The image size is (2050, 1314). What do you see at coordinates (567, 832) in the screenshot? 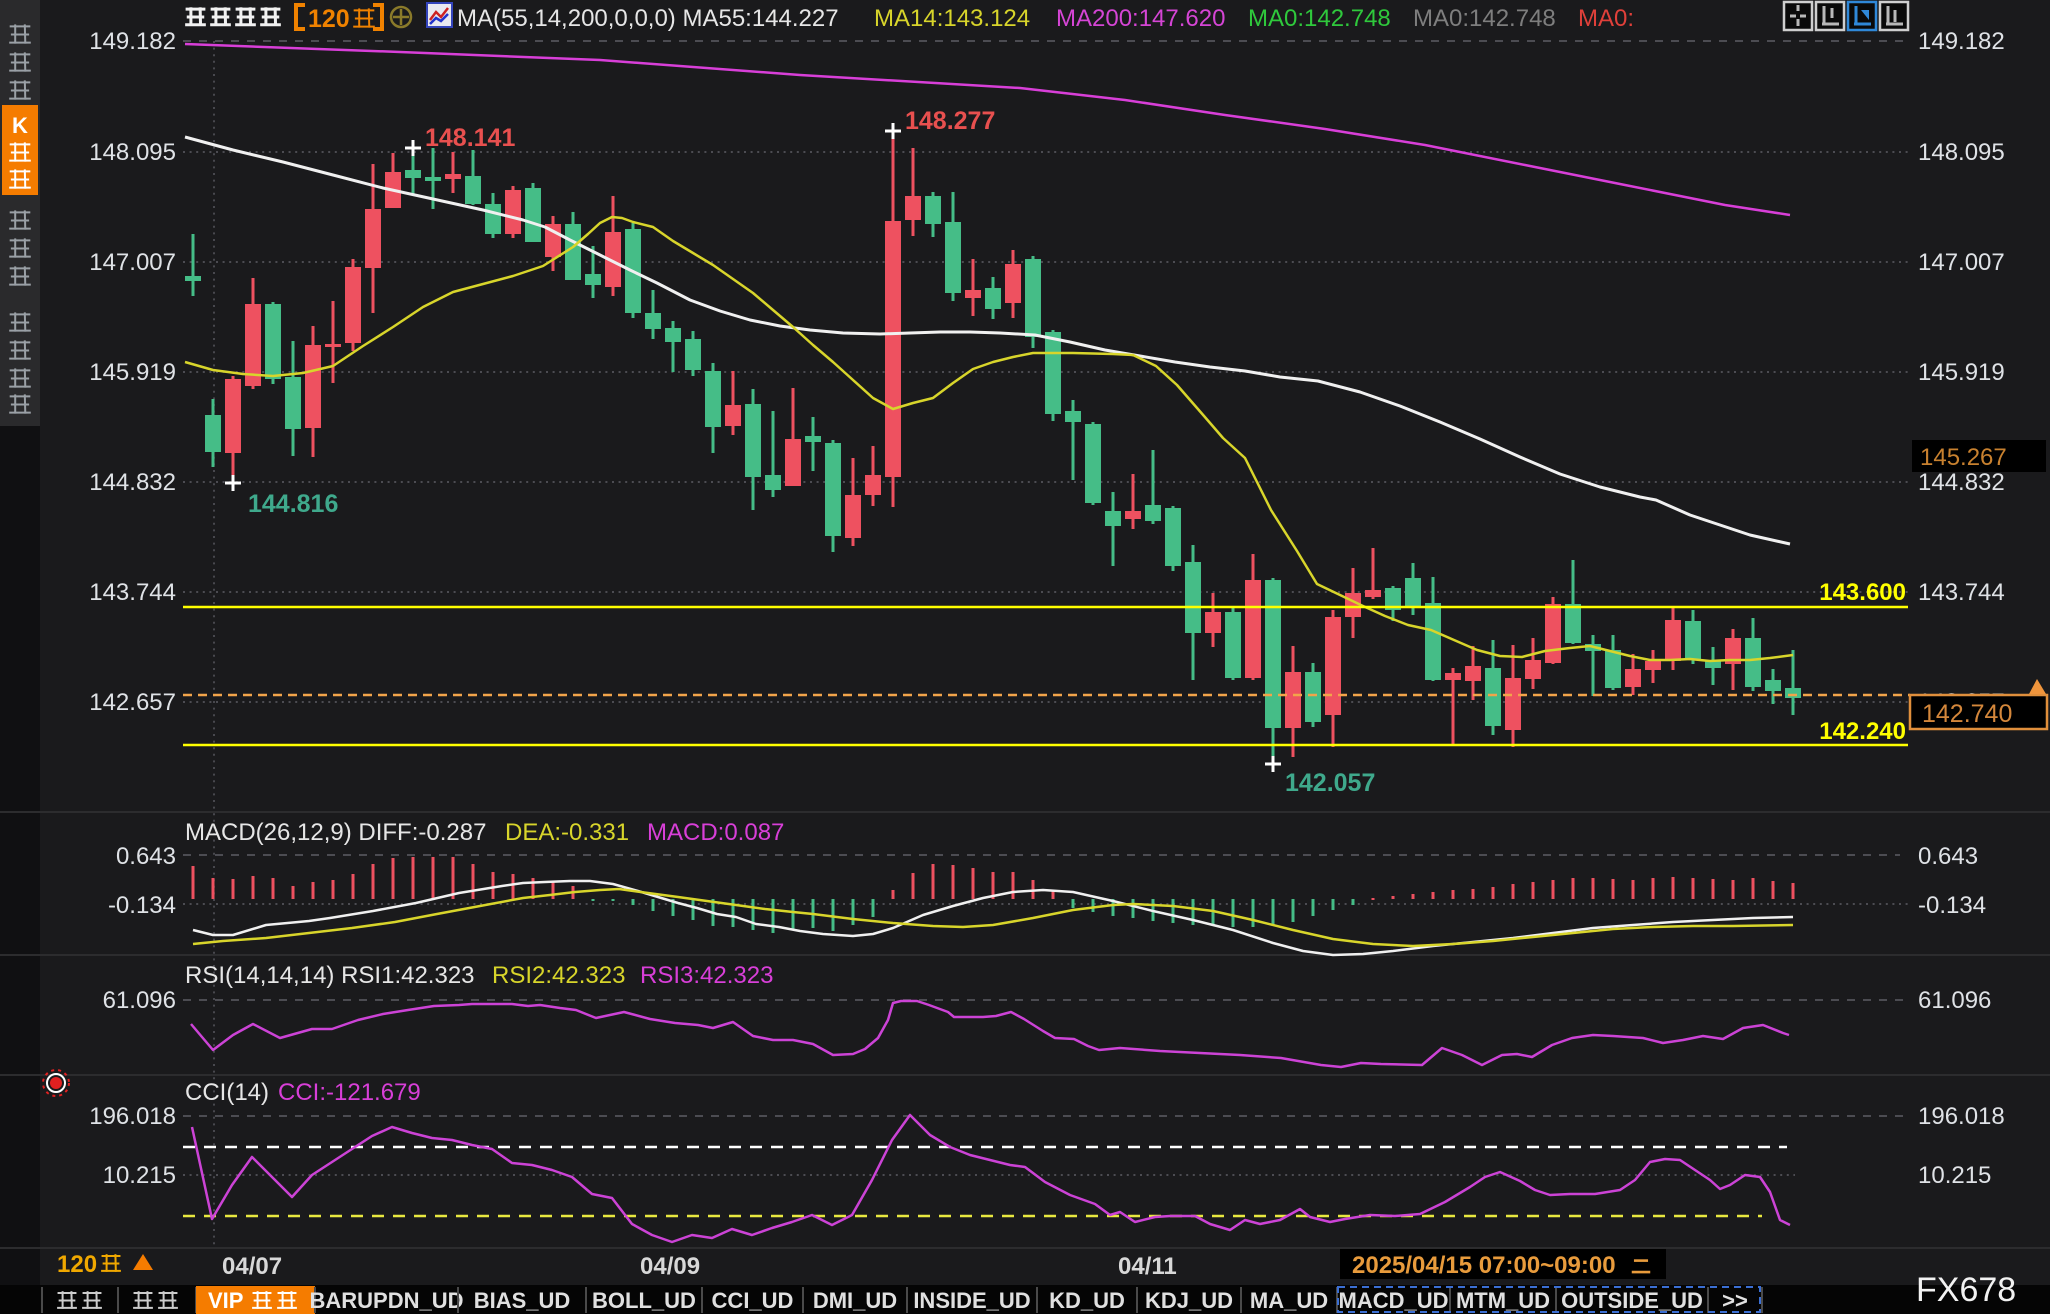
I see `svg-text: DEA:-0.331` at bounding box center [567, 832].